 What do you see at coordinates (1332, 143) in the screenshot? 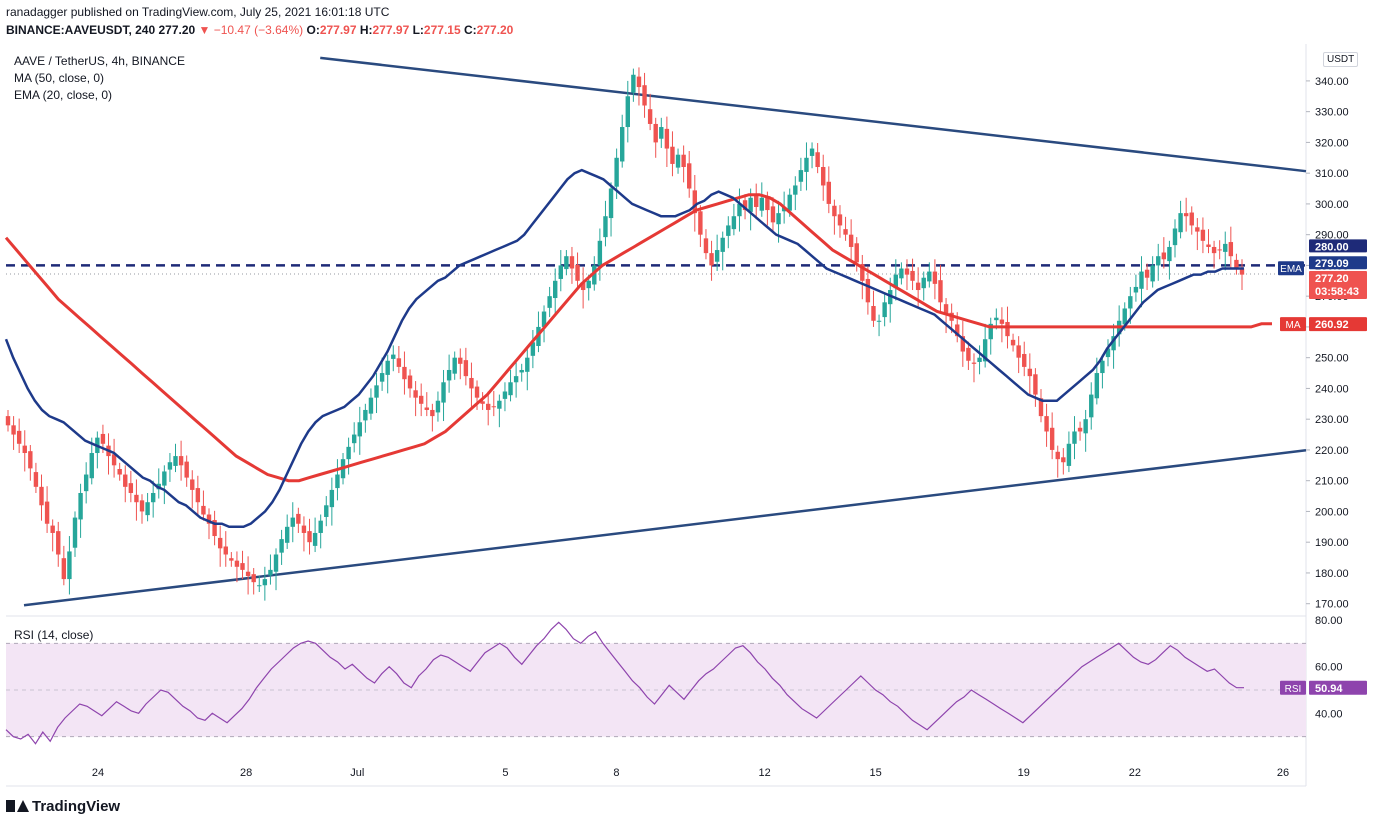
I see `price-tick-label: 320.00` at bounding box center [1332, 143].